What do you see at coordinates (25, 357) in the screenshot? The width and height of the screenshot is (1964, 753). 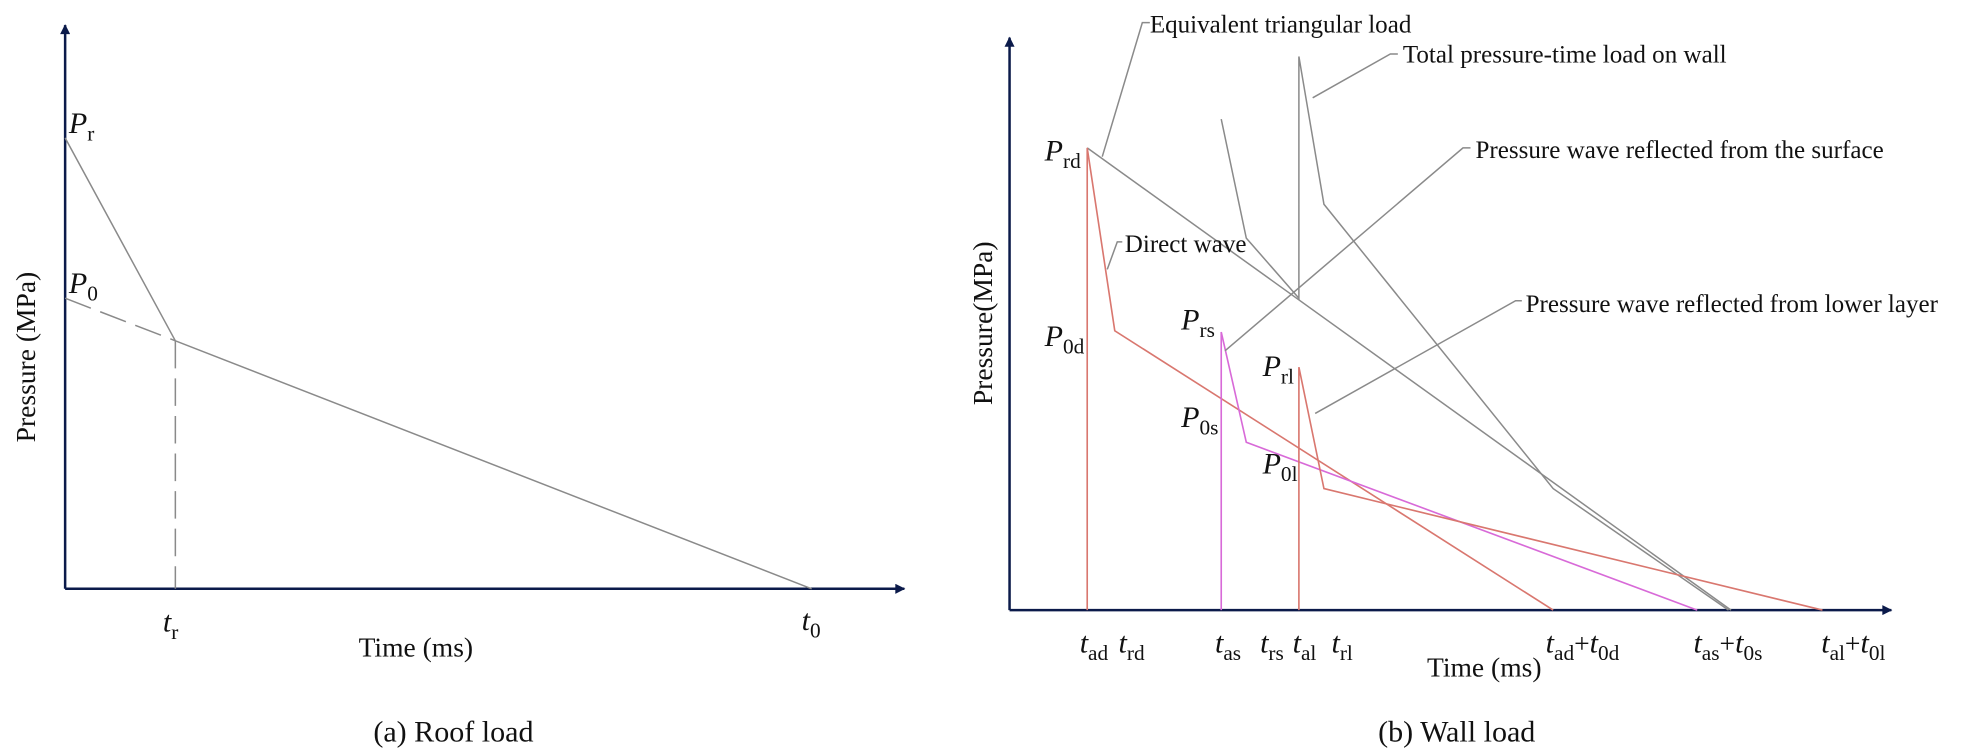 I see `y-axis-label: Pressure (MPa)` at bounding box center [25, 357].